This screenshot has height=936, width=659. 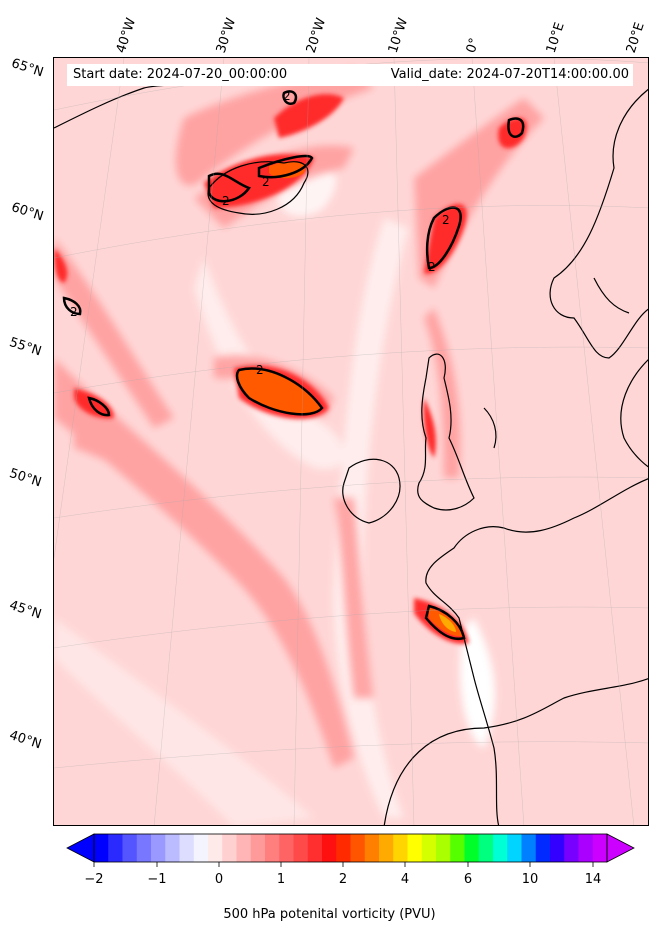 I want to click on lat-label-40n: 40°N, so click(x=25, y=740).